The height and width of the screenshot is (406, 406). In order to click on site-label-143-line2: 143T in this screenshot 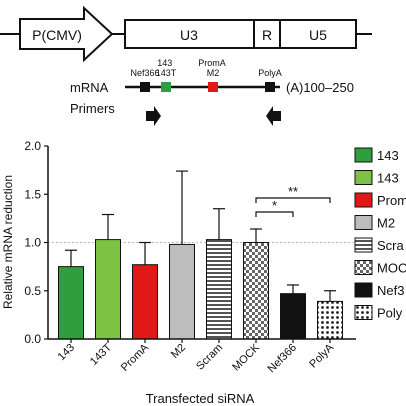, I will do `click(166, 73)`.